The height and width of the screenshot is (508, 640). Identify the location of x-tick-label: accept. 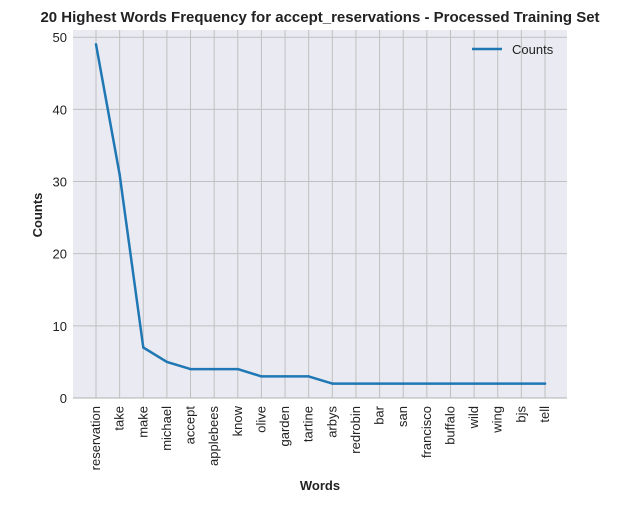
(190, 425).